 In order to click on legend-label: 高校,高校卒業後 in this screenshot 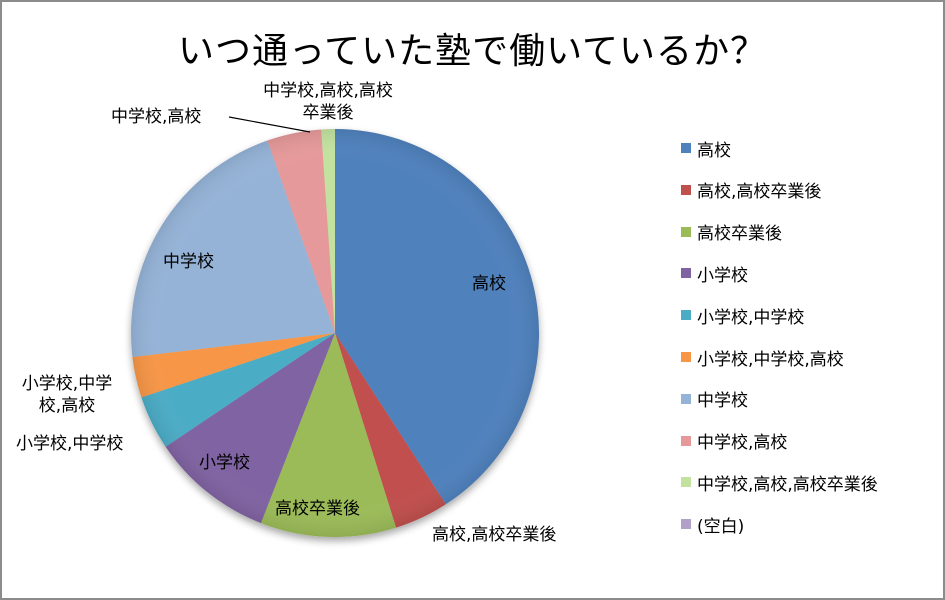, I will do `click(759, 192)`.